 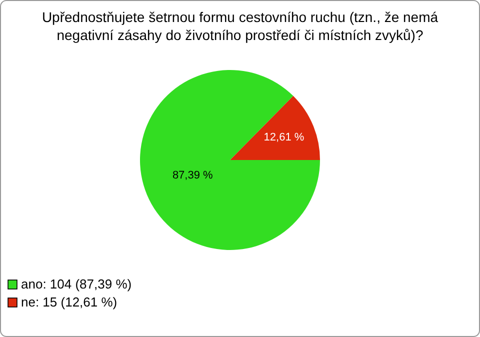 I want to click on data-label: 12,61 %, so click(x=284, y=137).